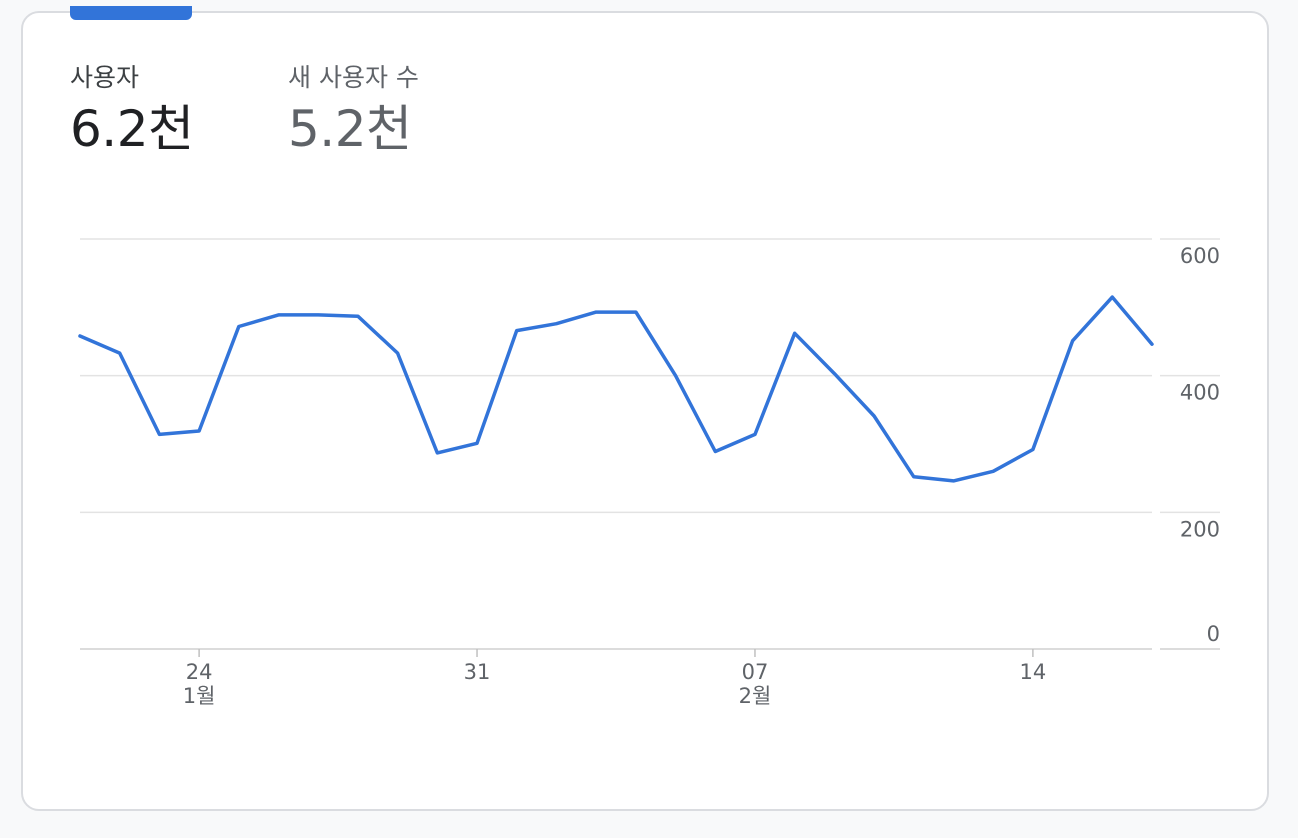 The height and width of the screenshot is (838, 1298). I want to click on x-tick-label-24: 24, so click(199, 672).